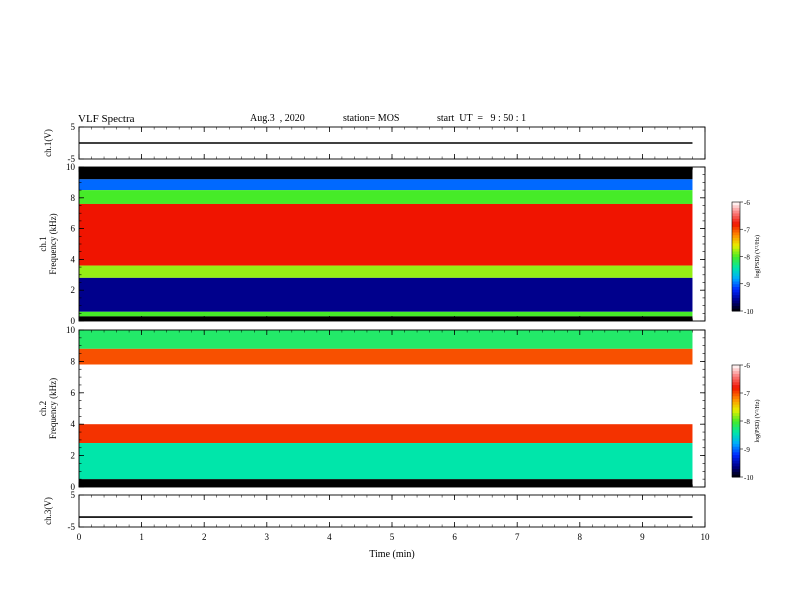  I want to click on panel1-ylabel-line: ch.1, so click(43, 243).